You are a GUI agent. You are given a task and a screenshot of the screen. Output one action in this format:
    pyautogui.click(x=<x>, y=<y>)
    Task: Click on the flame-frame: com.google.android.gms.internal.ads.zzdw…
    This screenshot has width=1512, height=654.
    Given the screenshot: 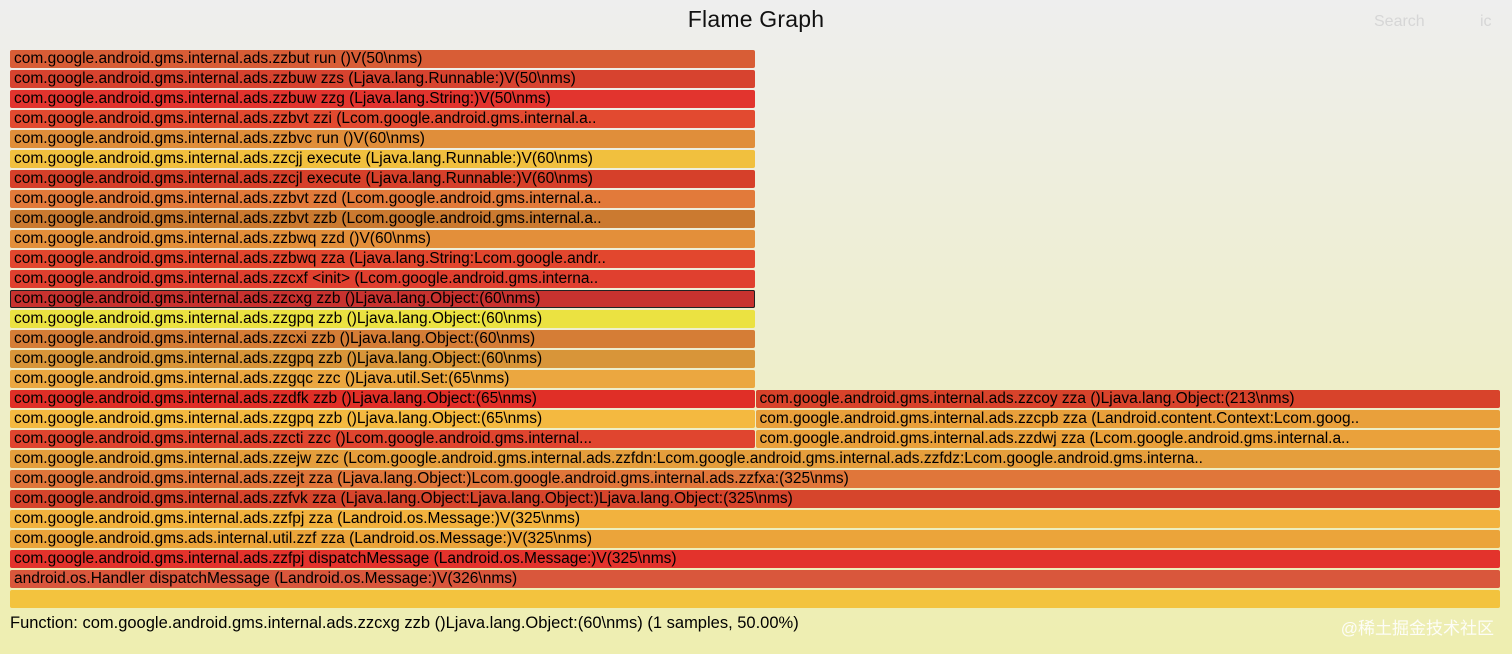 What is the action you would take?
    pyautogui.click(x=1127, y=439)
    